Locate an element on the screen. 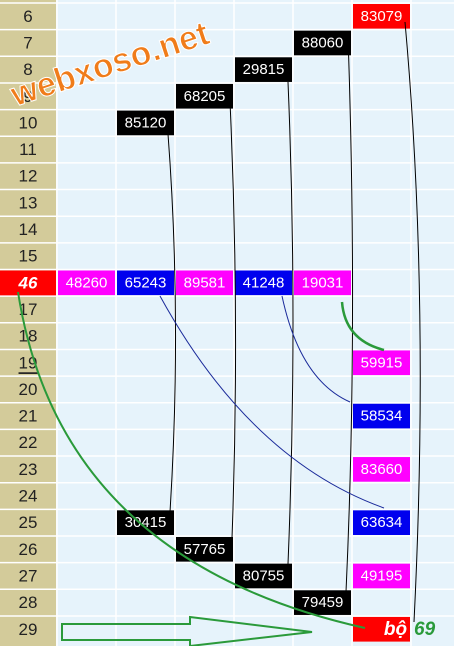  cell-value: 57765 is located at coordinates (205, 549).